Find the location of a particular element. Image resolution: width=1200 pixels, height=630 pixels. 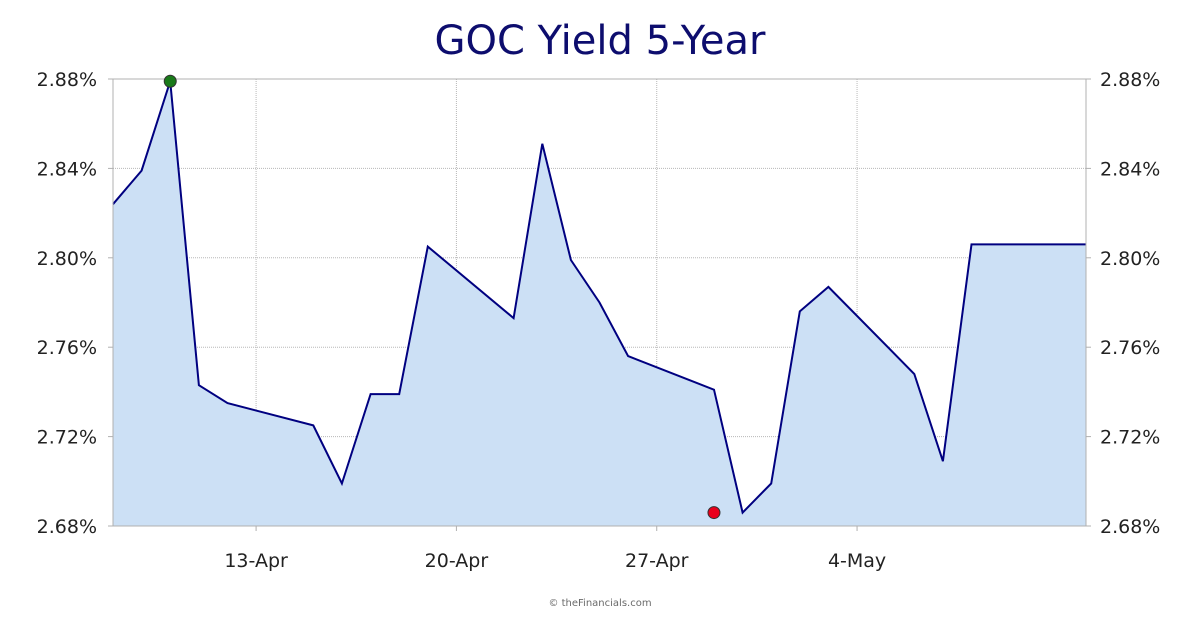

chart-title: GOC Yield 5-Year is located at coordinates (600, 41).